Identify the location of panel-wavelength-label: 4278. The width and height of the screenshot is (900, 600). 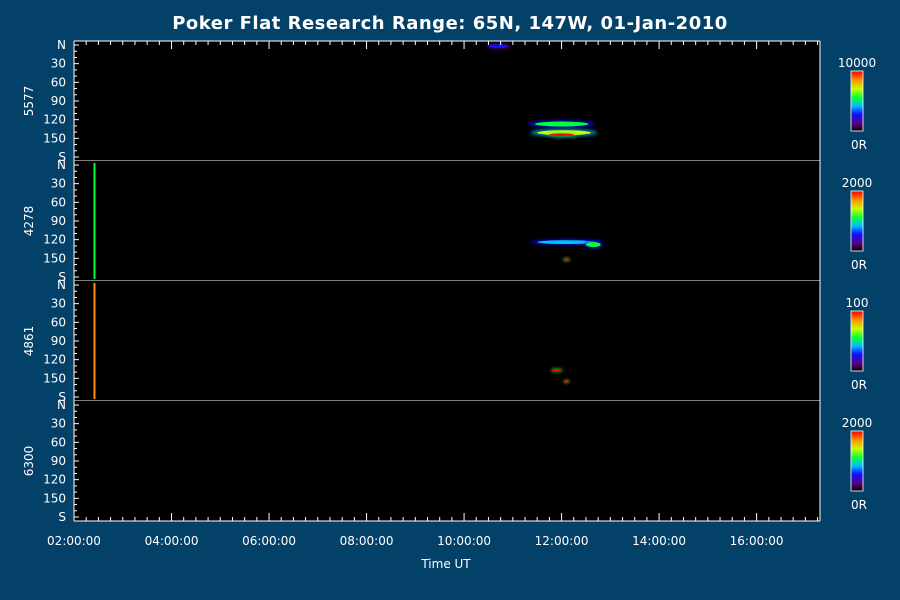
(29, 221).